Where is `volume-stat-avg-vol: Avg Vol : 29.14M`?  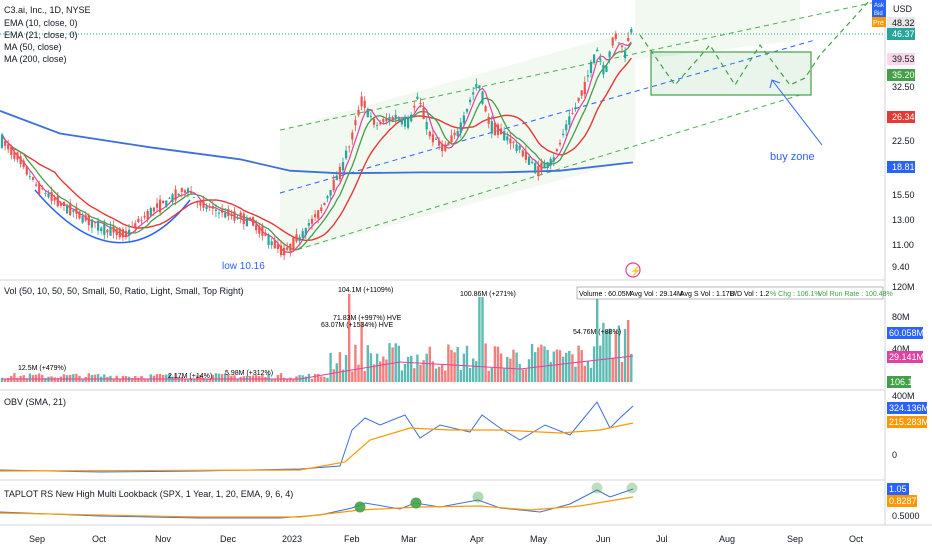
volume-stat-avg-vol: Avg Vol : 29.14M is located at coordinates (656, 294).